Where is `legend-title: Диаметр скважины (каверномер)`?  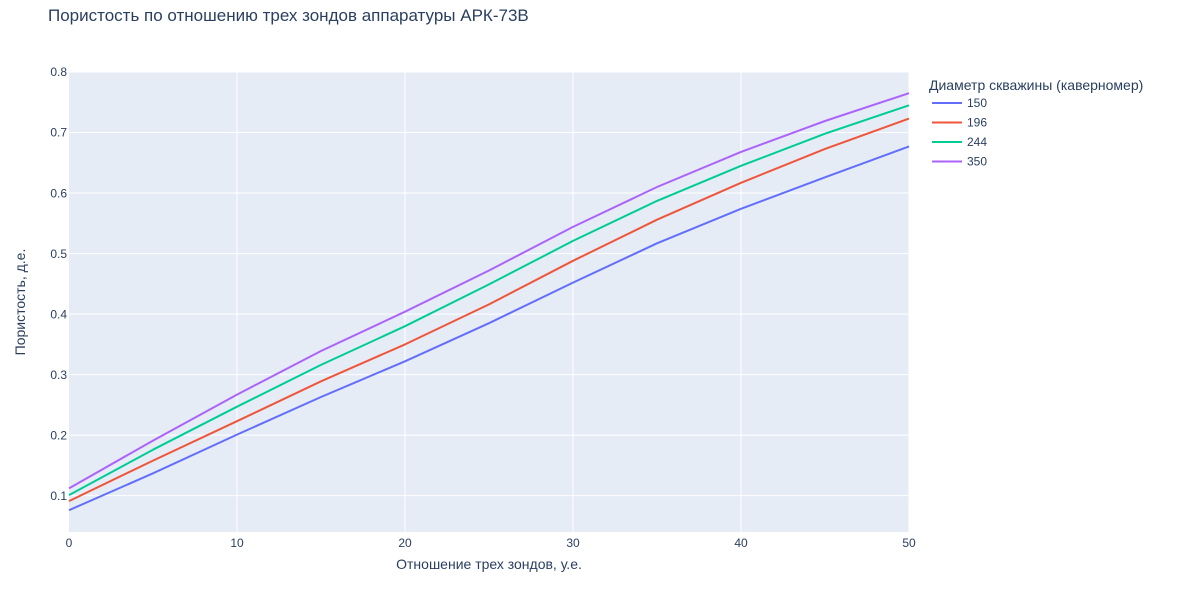
legend-title: Диаметр скважины (каверномер) is located at coordinates (1036, 85).